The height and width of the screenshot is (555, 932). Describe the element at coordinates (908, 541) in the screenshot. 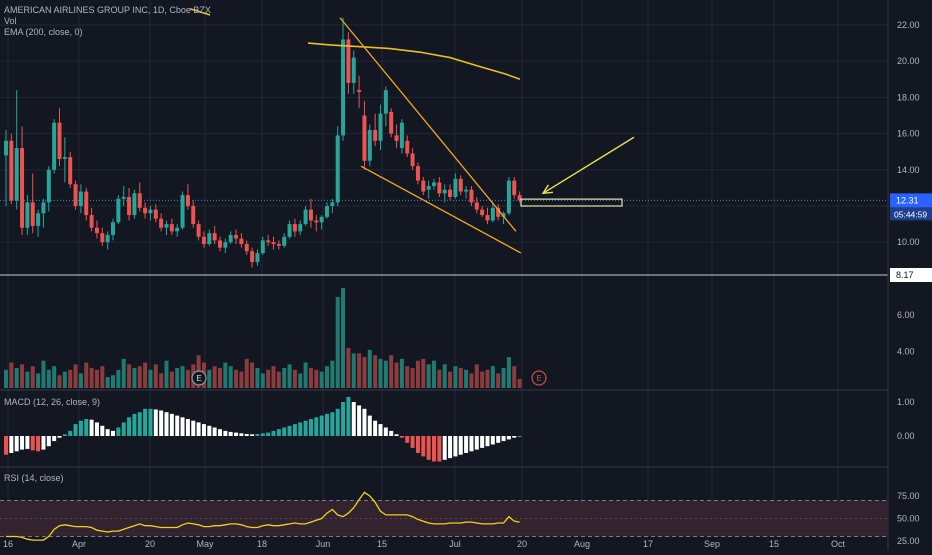

I see `rsi-tick-2: 25.00` at that location.